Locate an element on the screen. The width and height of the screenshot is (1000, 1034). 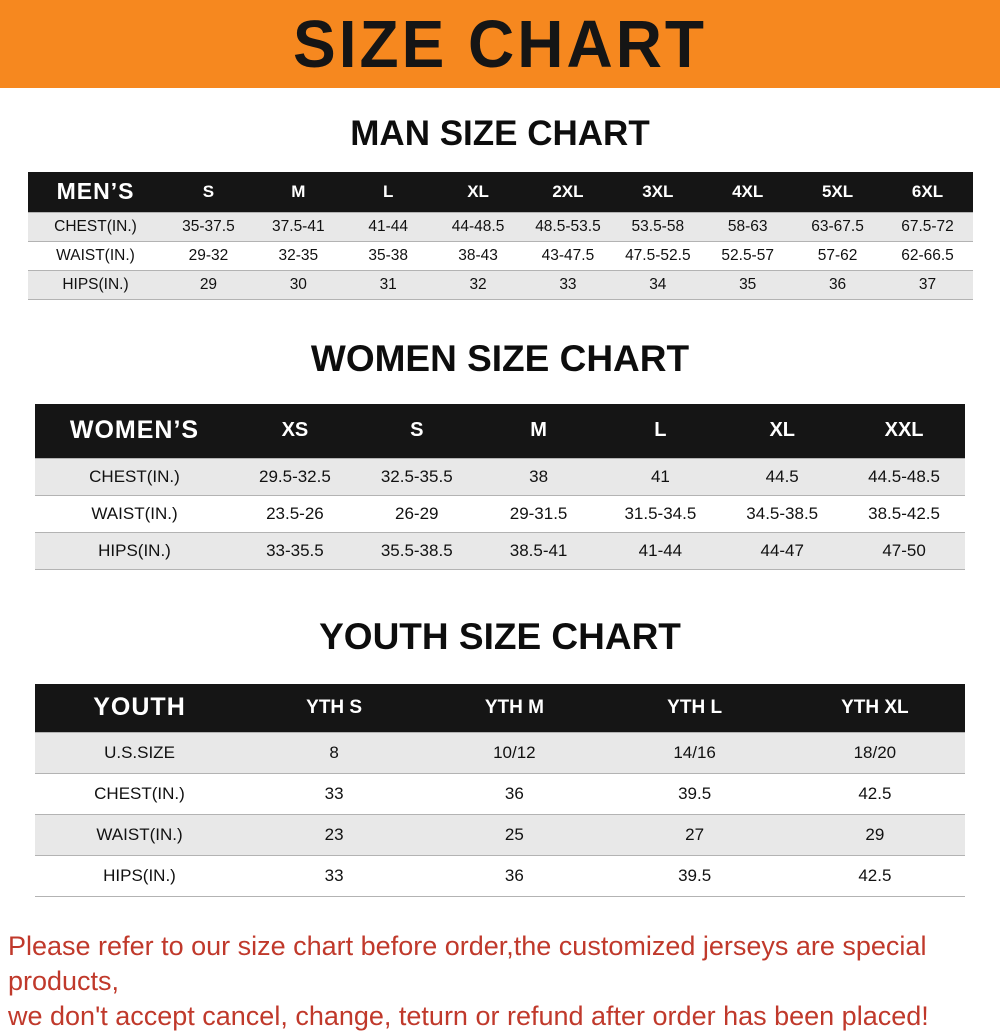
cell-value: 44.5 is located at coordinates (782, 476).